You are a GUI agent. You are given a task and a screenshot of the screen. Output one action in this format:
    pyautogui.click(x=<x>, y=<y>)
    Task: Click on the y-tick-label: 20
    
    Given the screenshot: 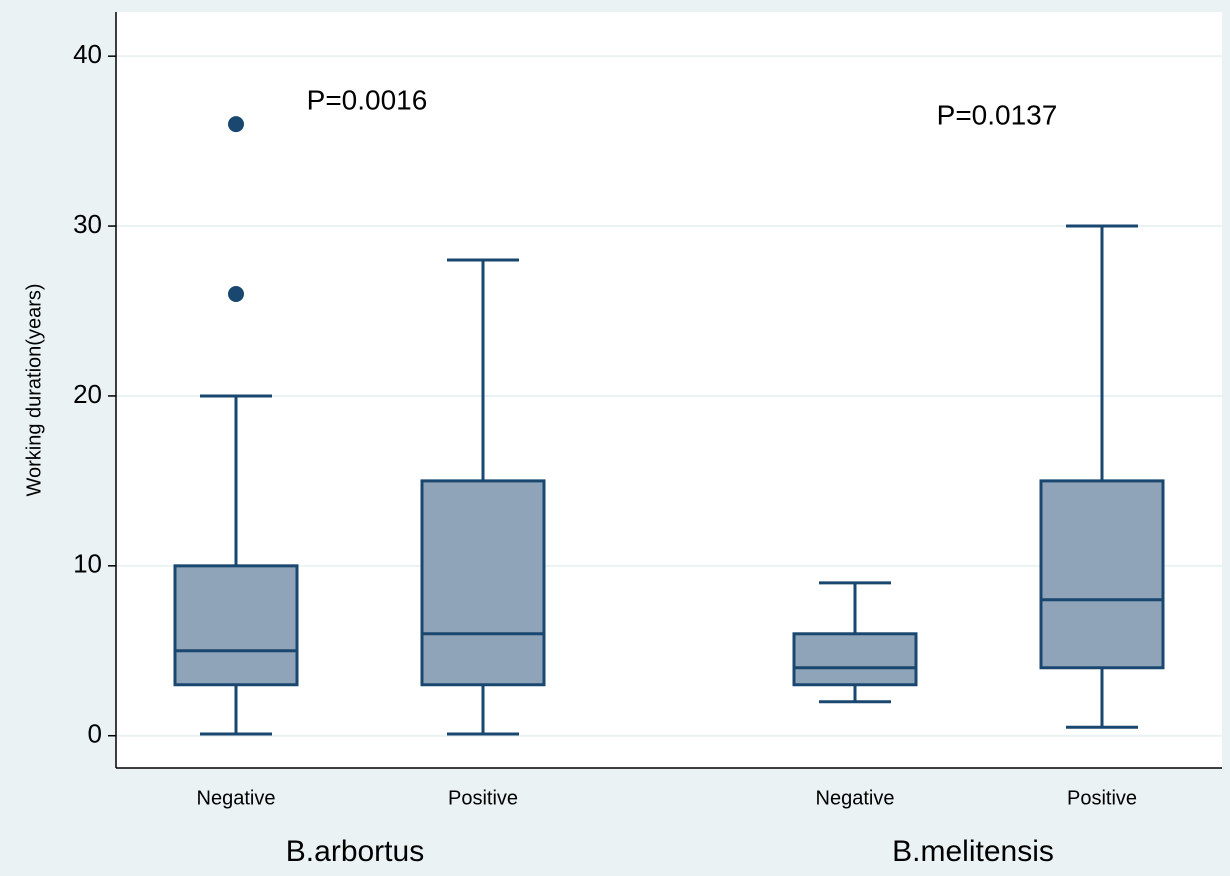 What is the action you would take?
    pyautogui.click(x=87, y=394)
    